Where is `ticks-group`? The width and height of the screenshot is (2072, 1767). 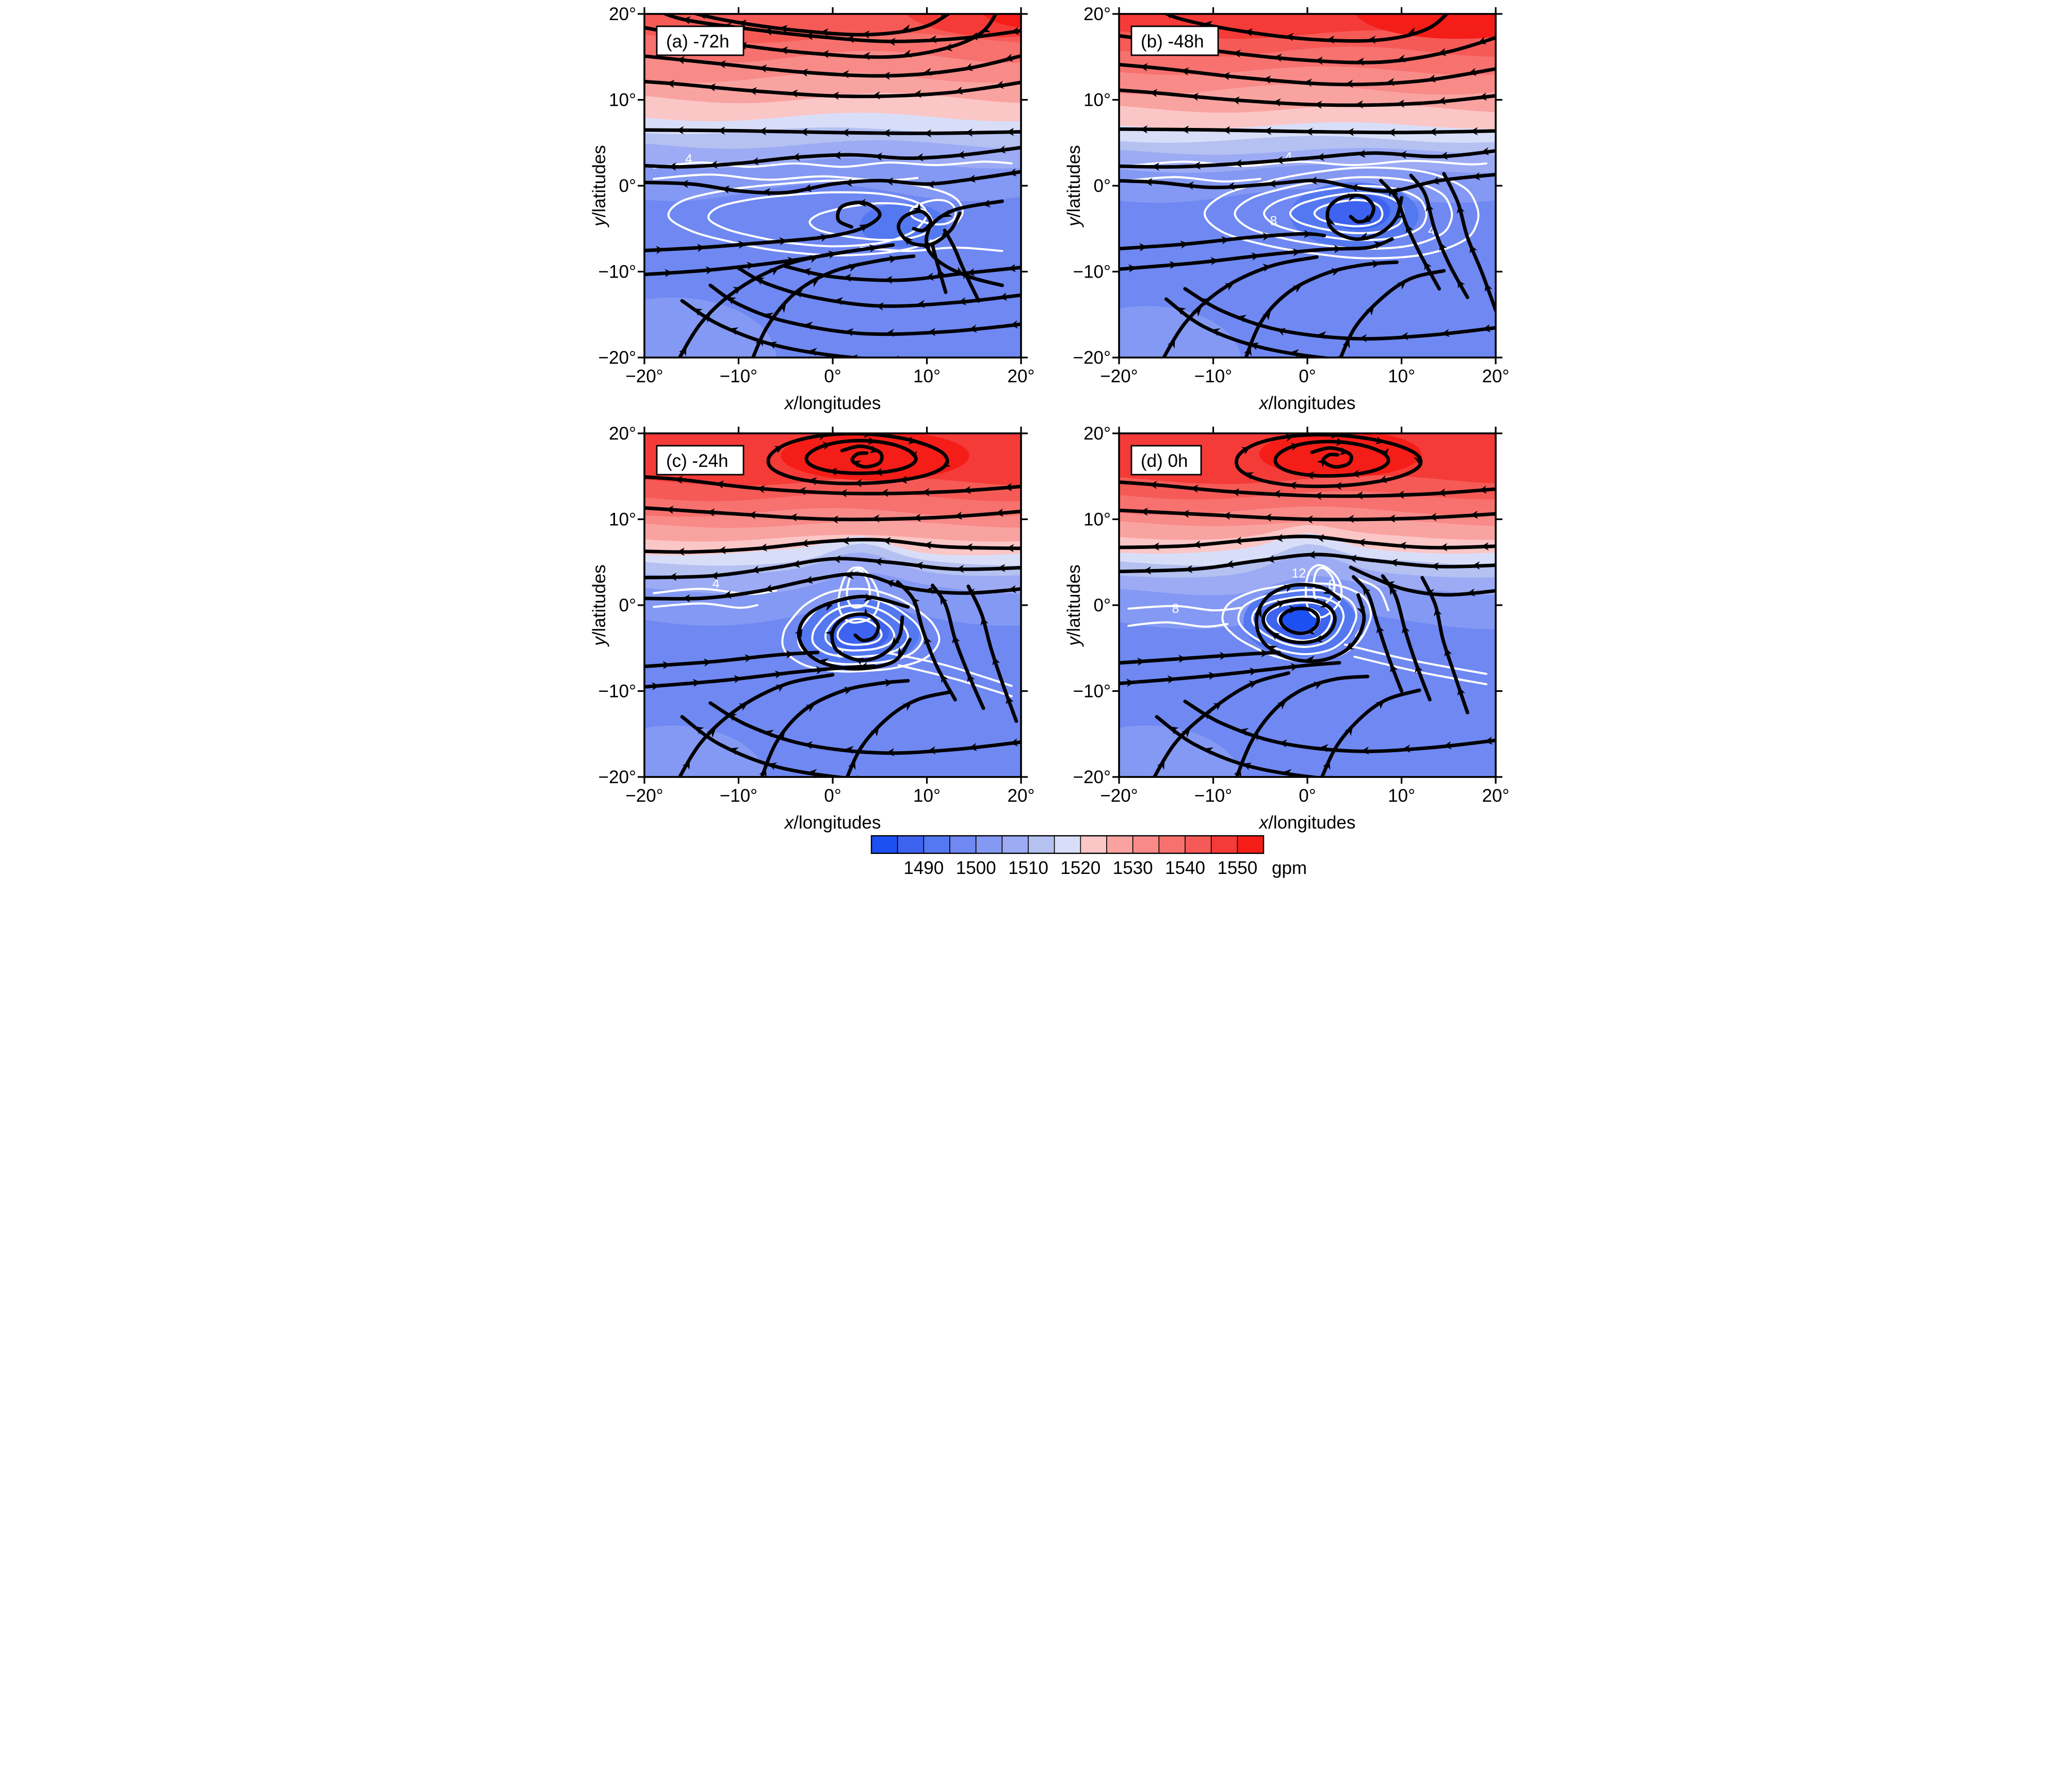 ticks-group is located at coordinates (1307, 605).